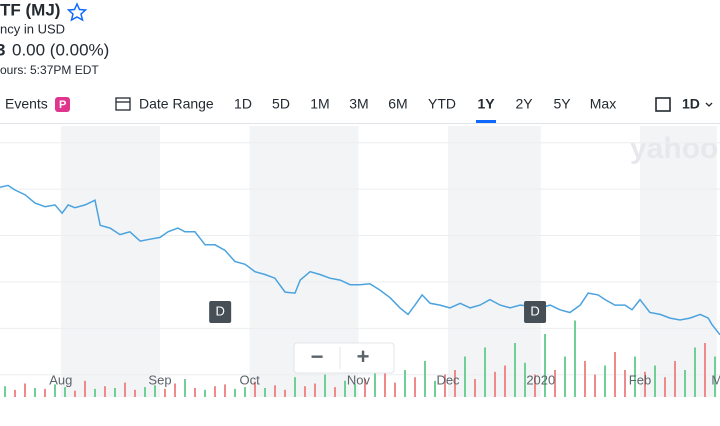  Describe the element at coordinates (486, 104) in the screenshot. I see `range-option: 1Y` at that location.